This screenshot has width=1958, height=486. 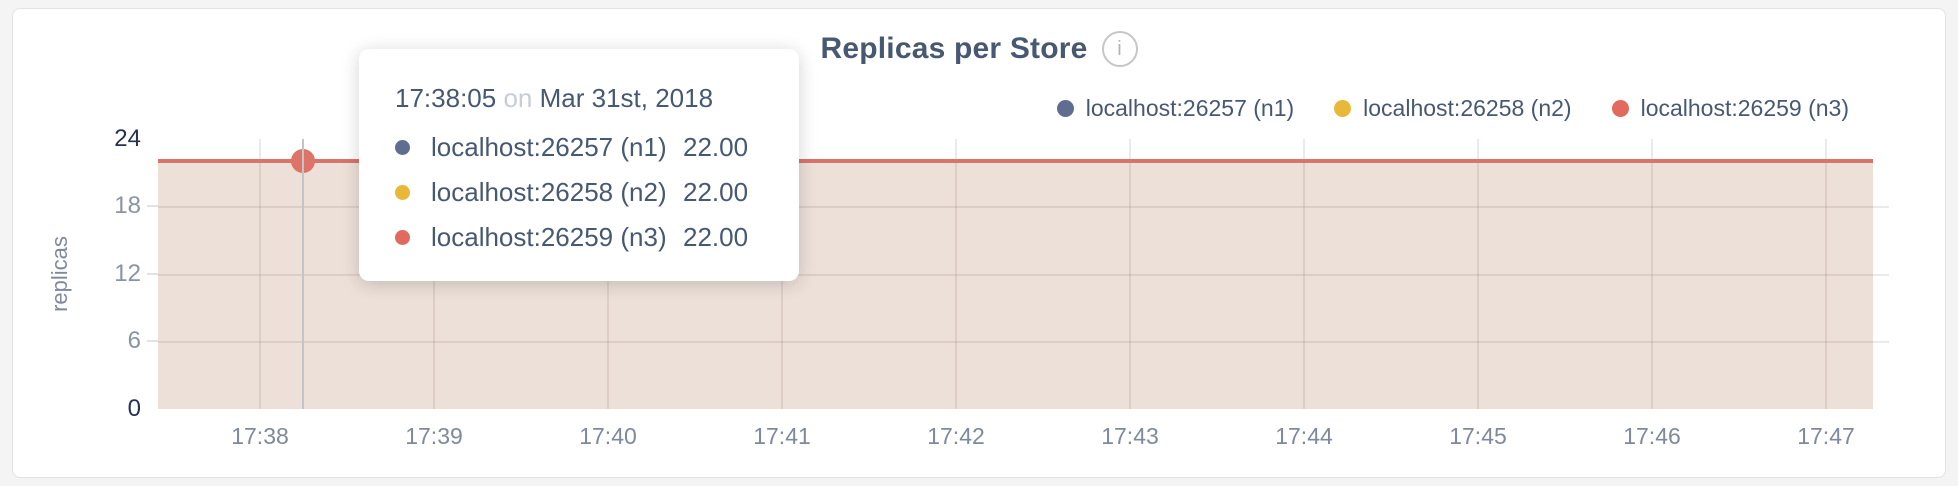 What do you see at coordinates (127, 273) in the screenshot?
I see `y-tick-label: 12` at bounding box center [127, 273].